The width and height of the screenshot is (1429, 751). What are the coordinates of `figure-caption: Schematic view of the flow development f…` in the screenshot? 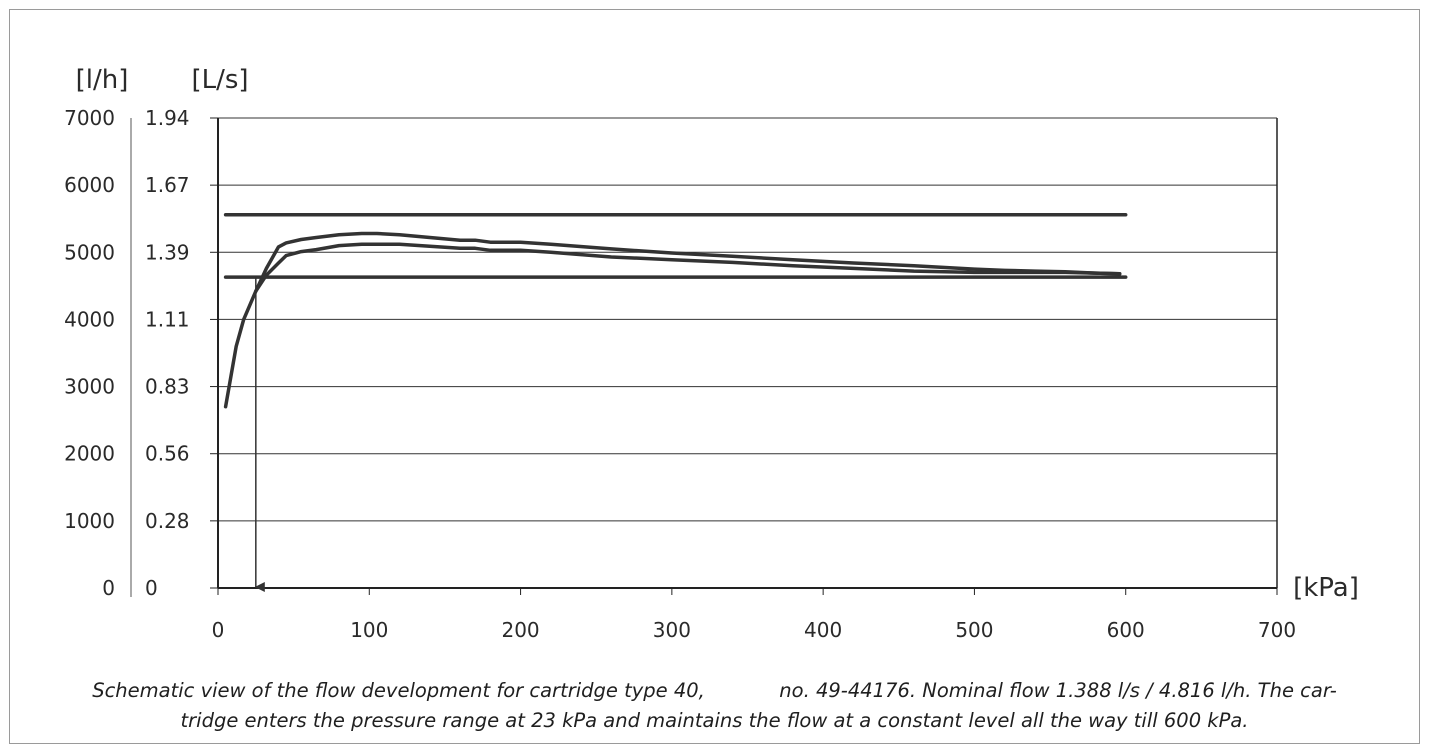 It's located at (714, 706).